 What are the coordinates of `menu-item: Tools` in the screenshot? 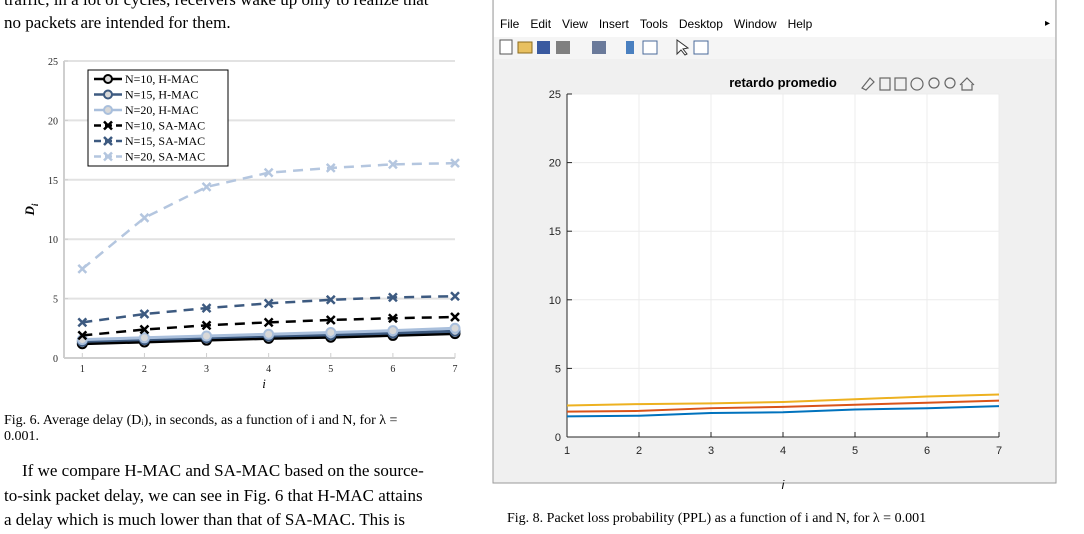 It's located at (654, 24).